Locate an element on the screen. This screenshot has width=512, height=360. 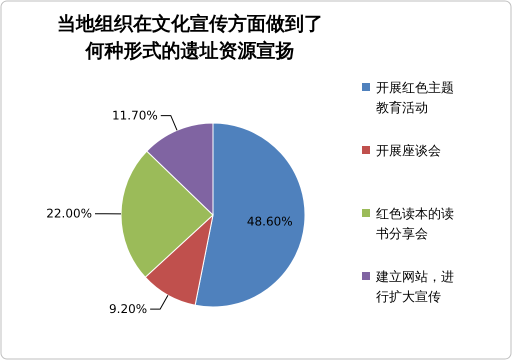
data-label: 22.00% is located at coordinates (69, 213).